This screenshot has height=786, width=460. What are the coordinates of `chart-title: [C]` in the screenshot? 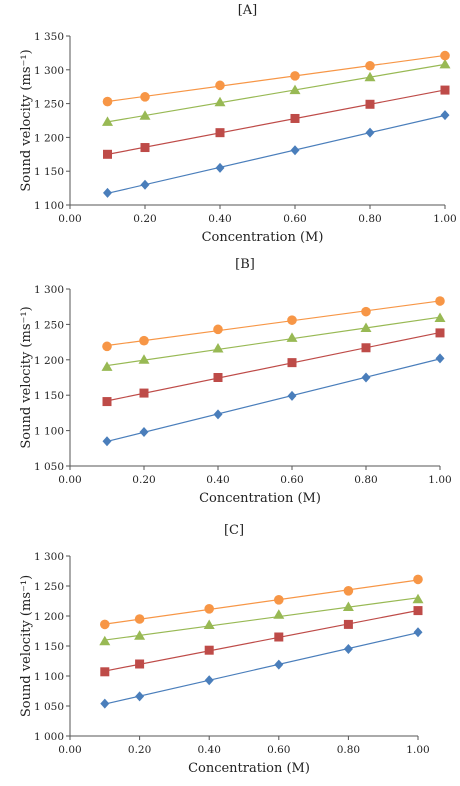 It's located at (234, 530).